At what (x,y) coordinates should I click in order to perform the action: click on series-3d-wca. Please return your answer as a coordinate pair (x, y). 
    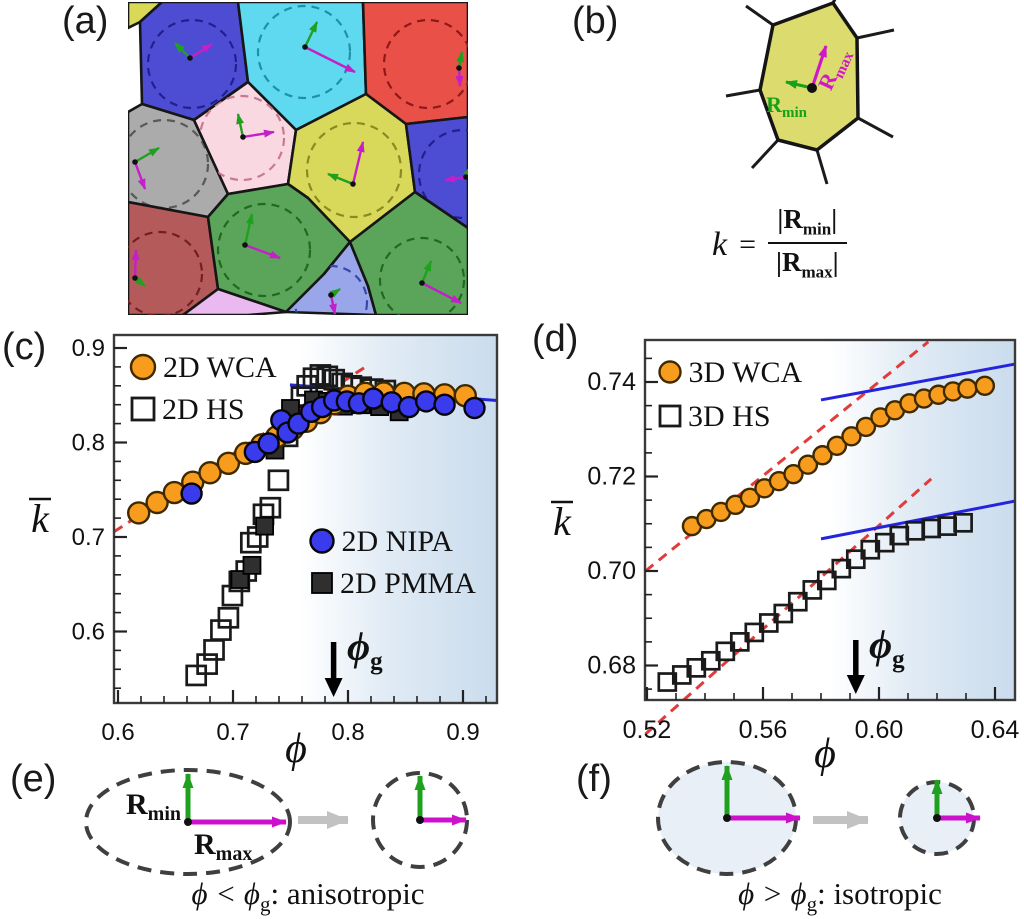
    Looking at the image, I should click on (838, 456).